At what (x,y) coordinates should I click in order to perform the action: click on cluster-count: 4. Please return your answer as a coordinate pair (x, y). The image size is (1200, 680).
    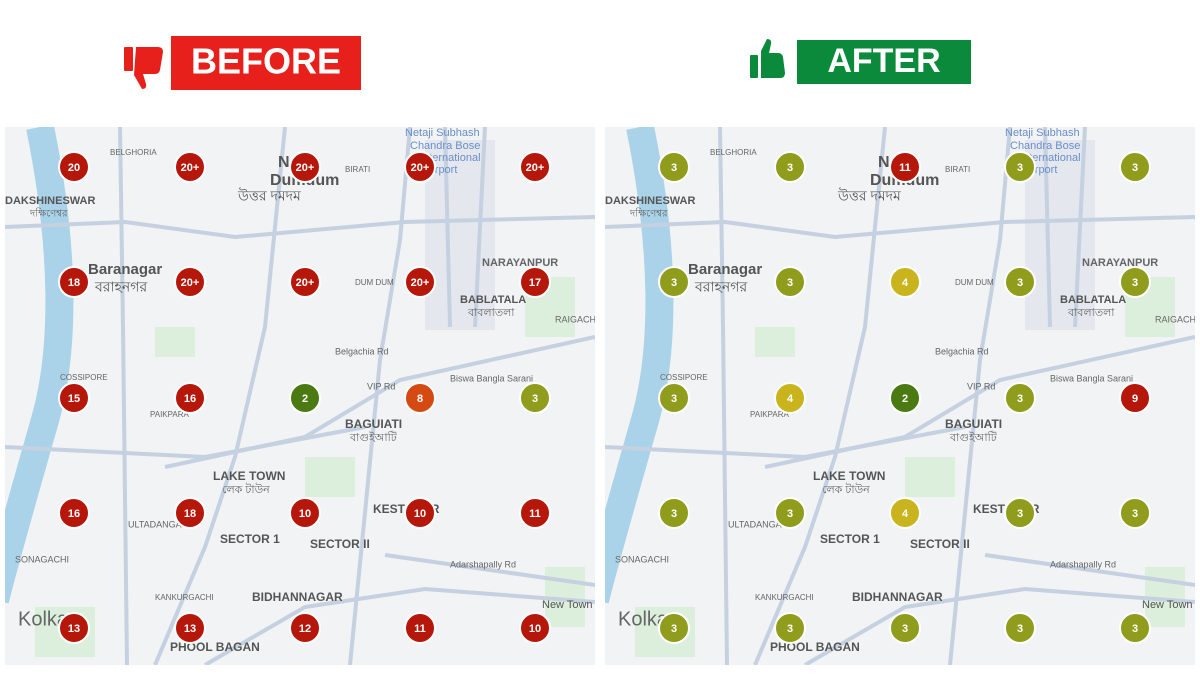
    Looking at the image, I should click on (790, 399).